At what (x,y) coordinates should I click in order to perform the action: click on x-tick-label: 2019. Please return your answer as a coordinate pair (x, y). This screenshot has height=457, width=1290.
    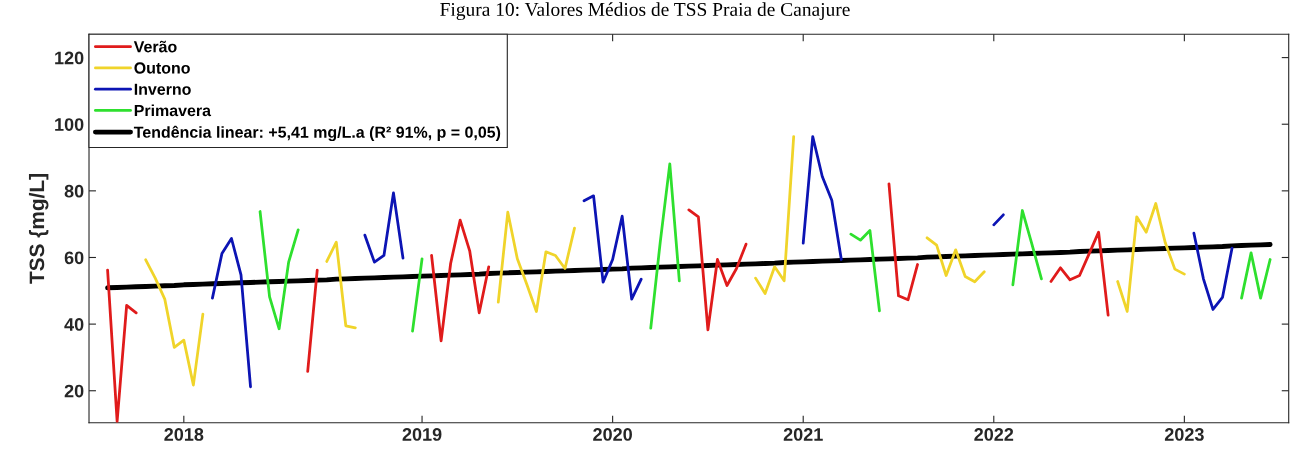
    Looking at the image, I should click on (422, 434).